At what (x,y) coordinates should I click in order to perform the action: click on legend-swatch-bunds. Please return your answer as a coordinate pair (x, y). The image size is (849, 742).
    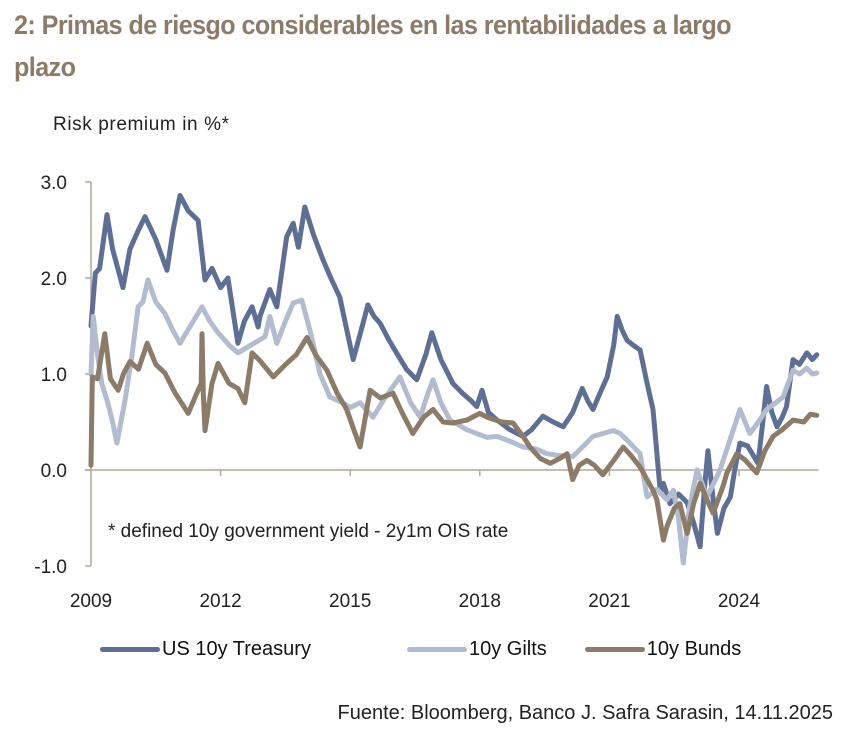
    Looking at the image, I should click on (614, 649).